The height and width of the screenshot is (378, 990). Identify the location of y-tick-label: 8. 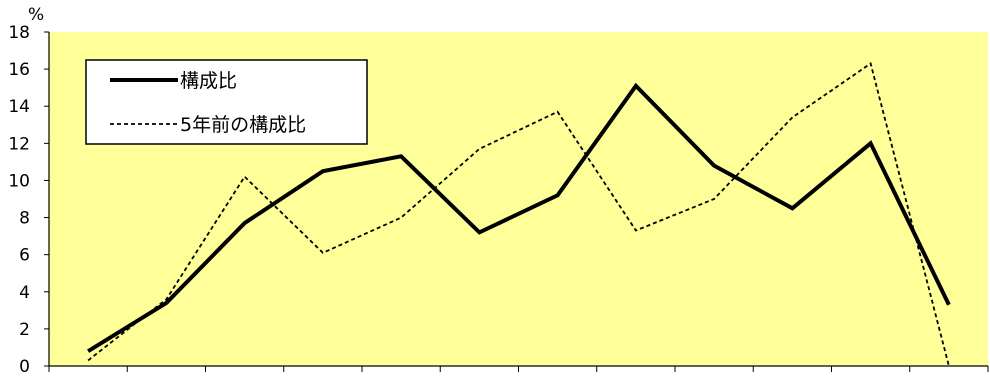
(24, 219).